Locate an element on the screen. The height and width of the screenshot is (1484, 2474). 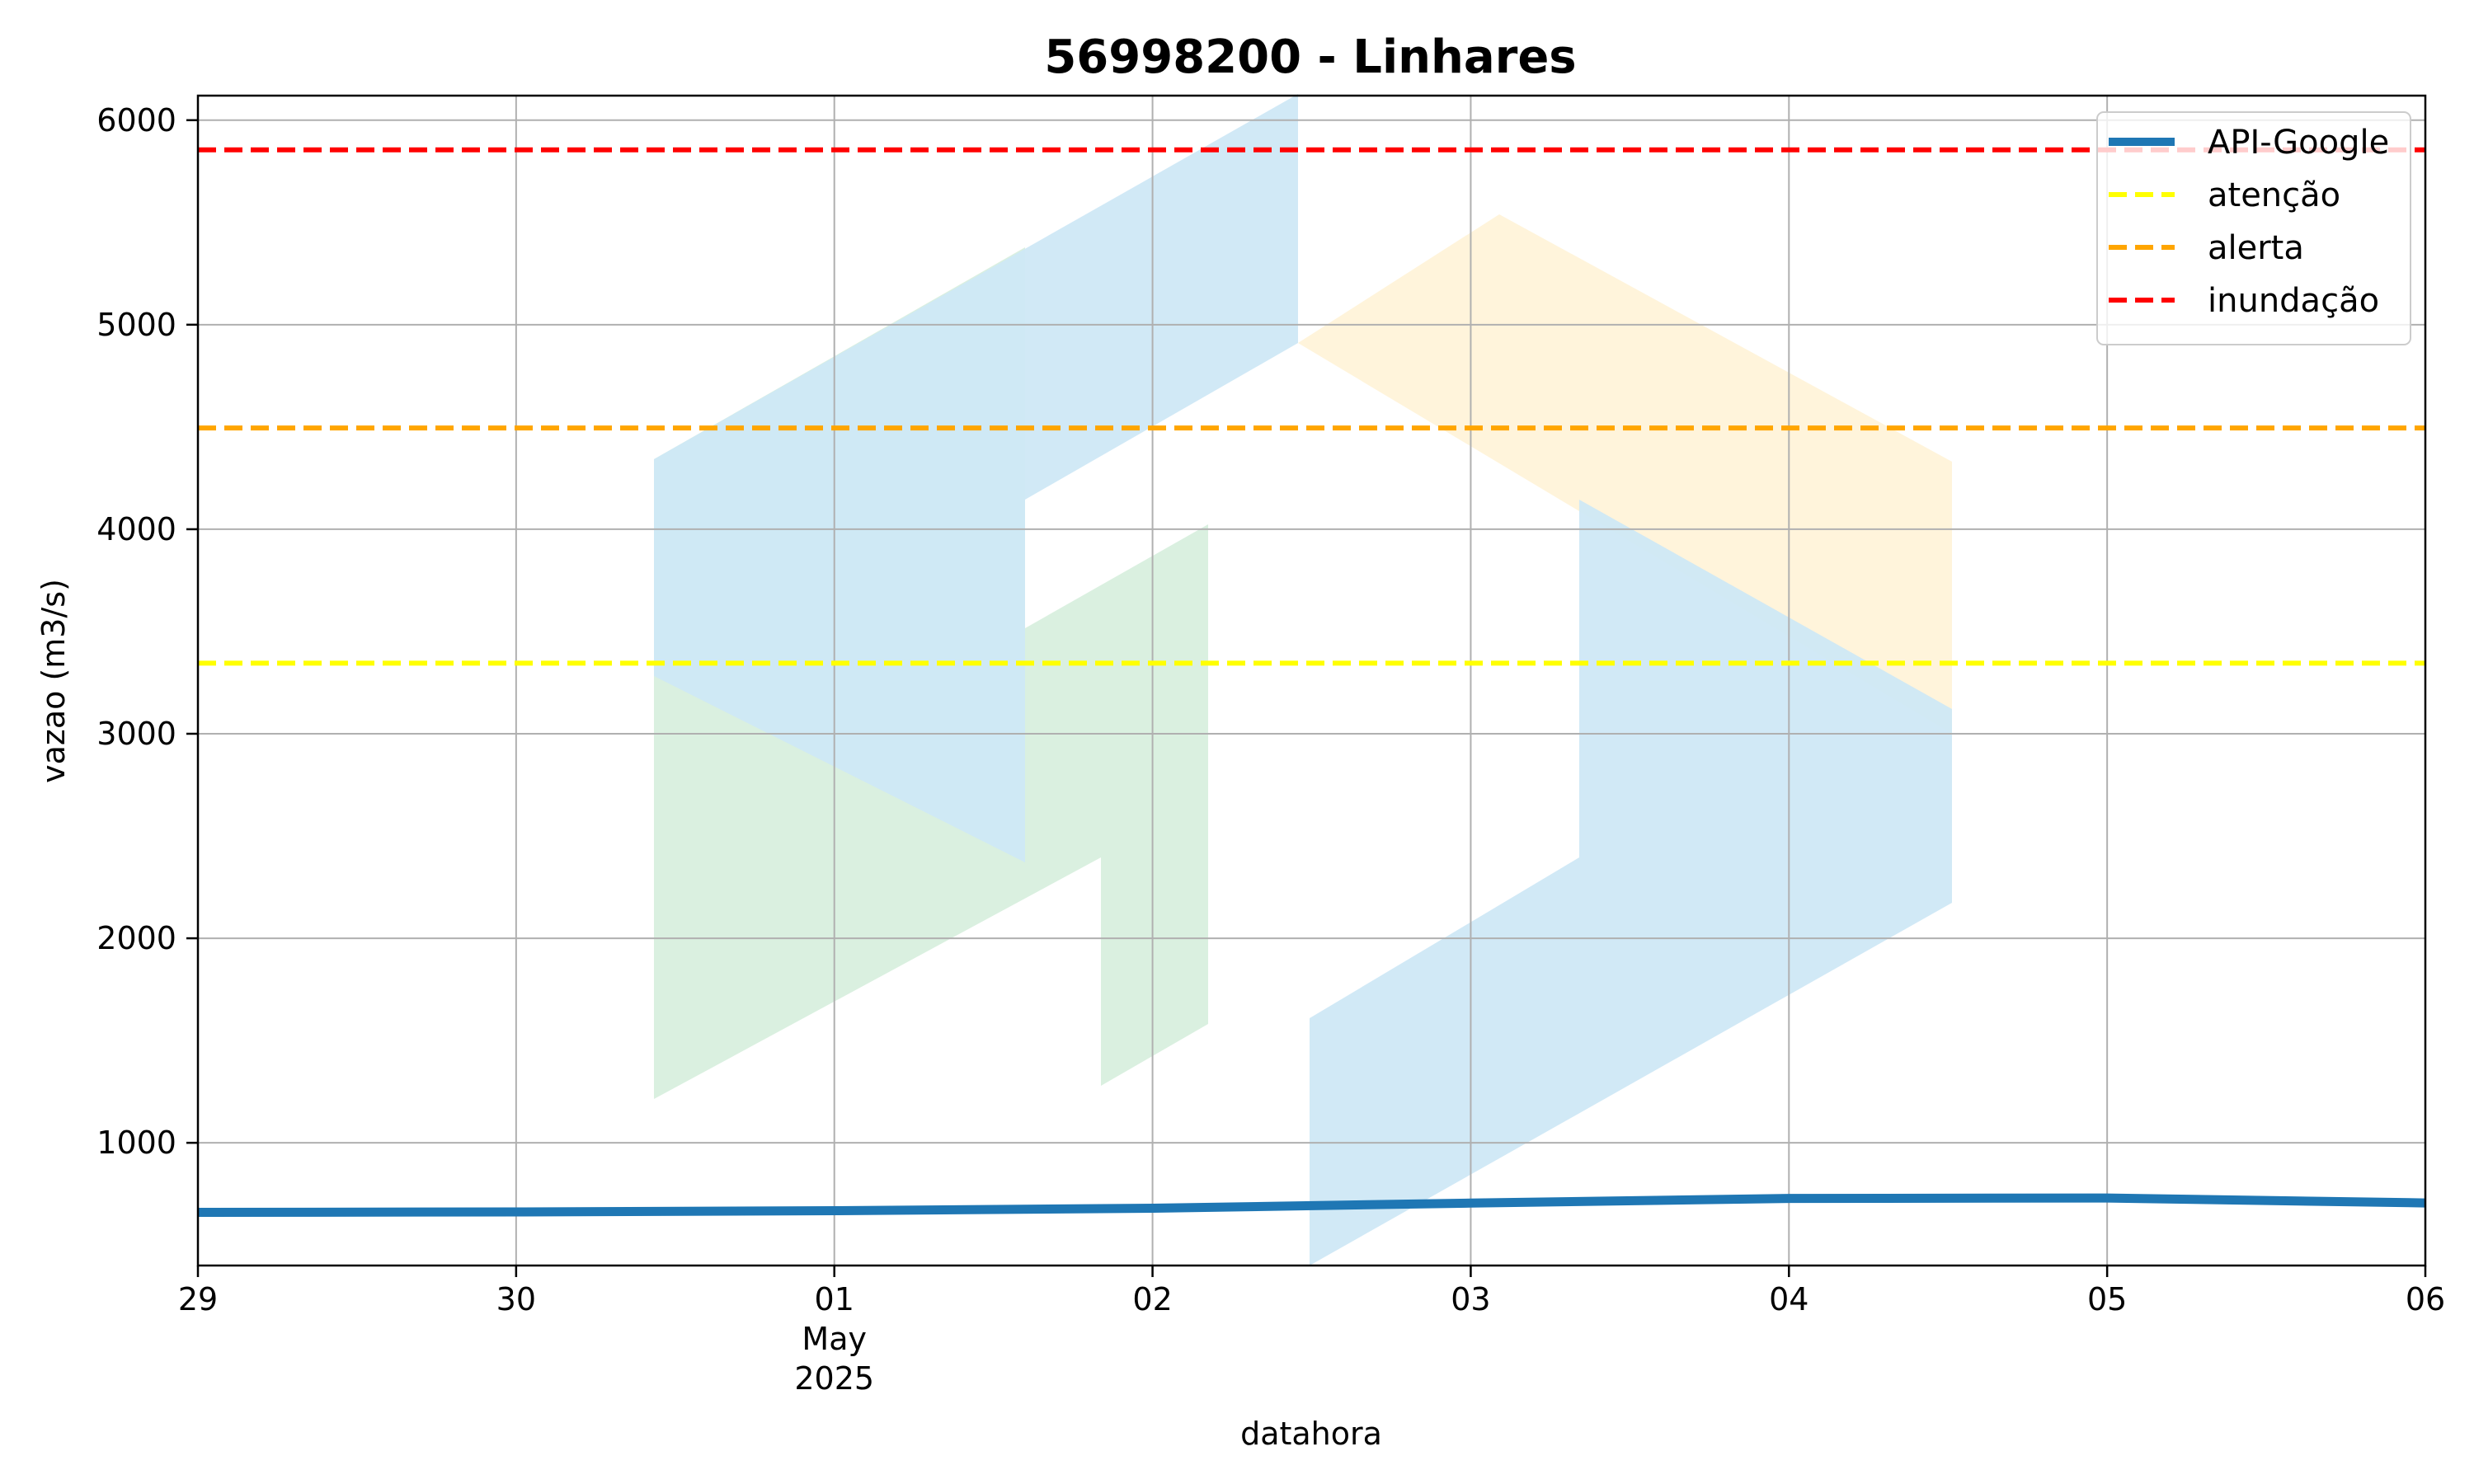
y-tick-label: 1000 is located at coordinates (136, 1143).